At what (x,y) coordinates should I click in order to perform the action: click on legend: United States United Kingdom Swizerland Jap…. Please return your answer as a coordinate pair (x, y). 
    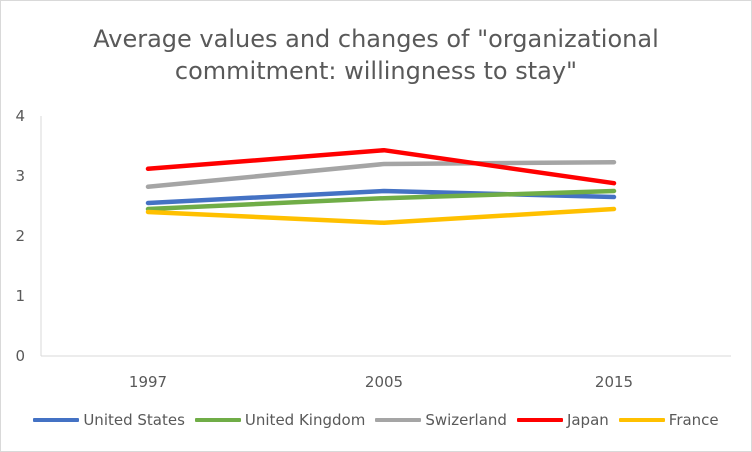
    Looking at the image, I should click on (376, 420).